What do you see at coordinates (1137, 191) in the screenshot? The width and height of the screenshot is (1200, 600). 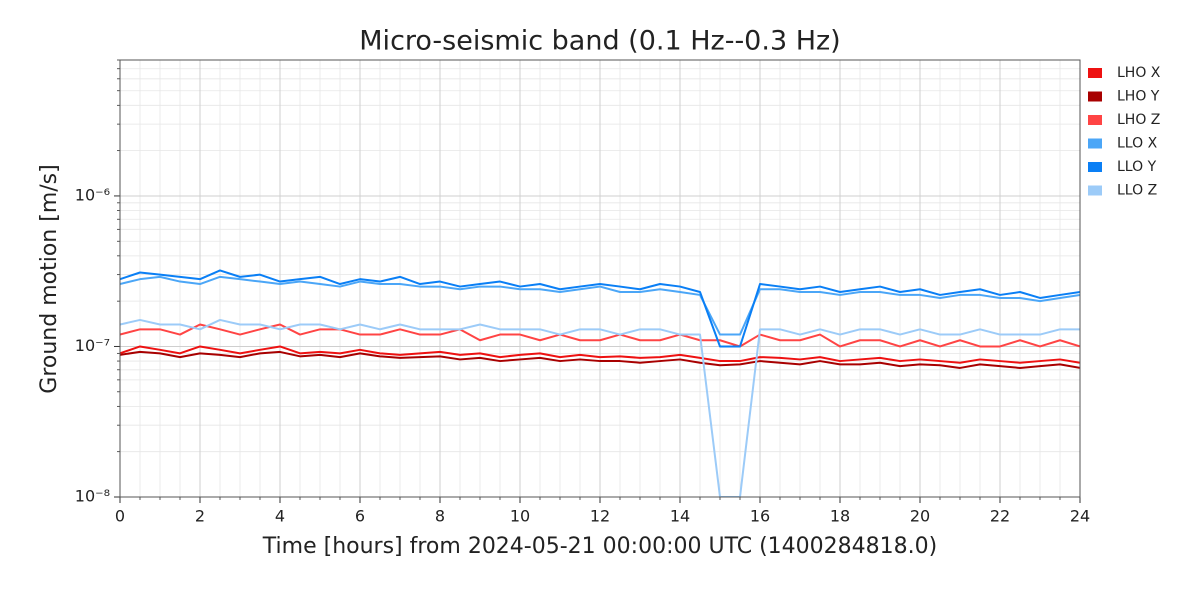 I see `legend-label: LLO Z` at bounding box center [1137, 191].